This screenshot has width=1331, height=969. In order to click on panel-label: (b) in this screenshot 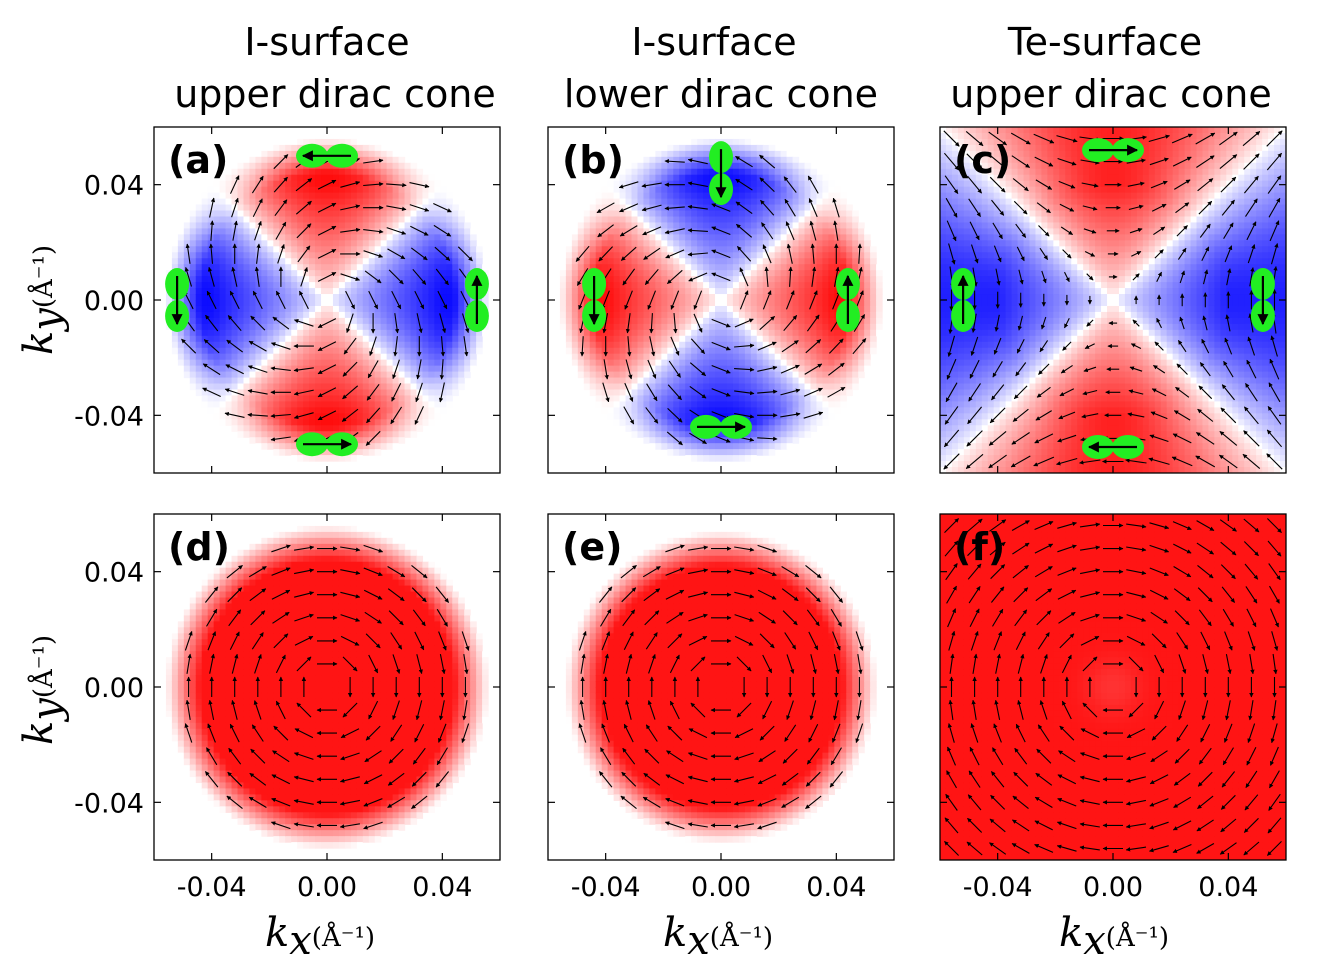, I will do `click(593, 160)`.